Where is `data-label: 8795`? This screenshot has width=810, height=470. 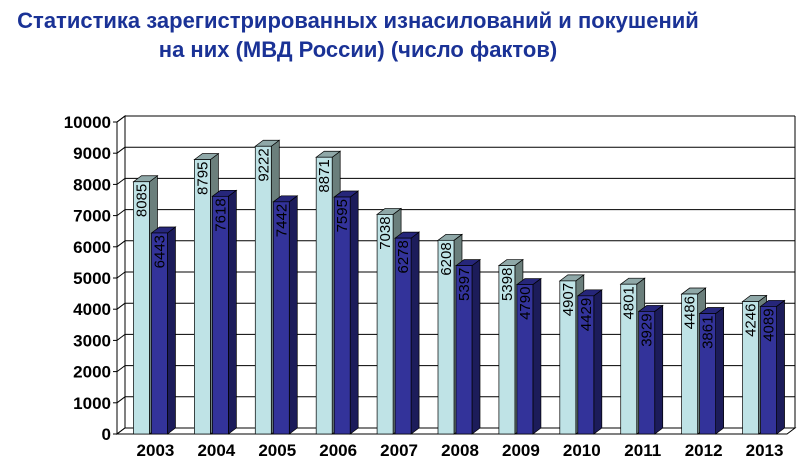
data-label: 8795 is located at coordinates (202, 178).